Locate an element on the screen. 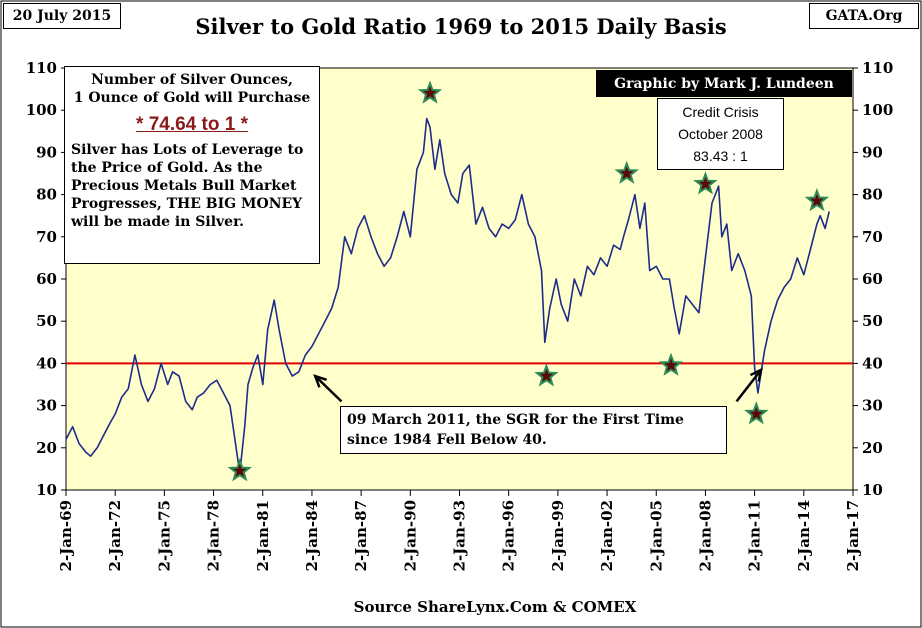  x-tick-label: 2-Jan-02 is located at coordinates (607, 535).